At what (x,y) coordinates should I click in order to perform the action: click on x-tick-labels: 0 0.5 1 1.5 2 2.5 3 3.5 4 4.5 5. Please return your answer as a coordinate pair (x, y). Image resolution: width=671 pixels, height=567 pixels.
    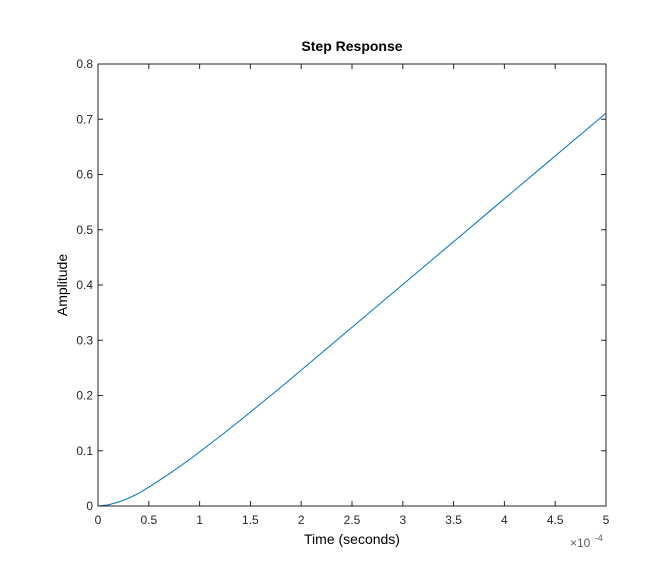
    Looking at the image, I should click on (352, 520).